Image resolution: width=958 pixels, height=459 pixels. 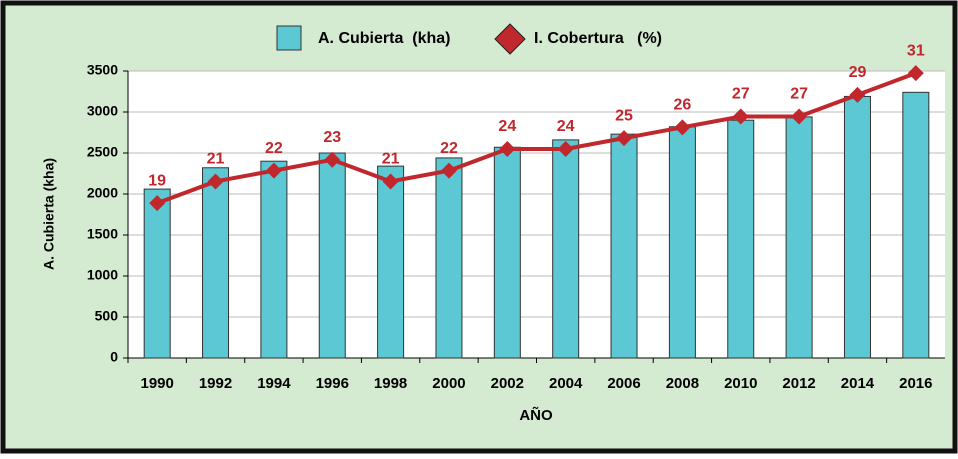 I want to click on x-tick-label: 2016, so click(x=915, y=383).